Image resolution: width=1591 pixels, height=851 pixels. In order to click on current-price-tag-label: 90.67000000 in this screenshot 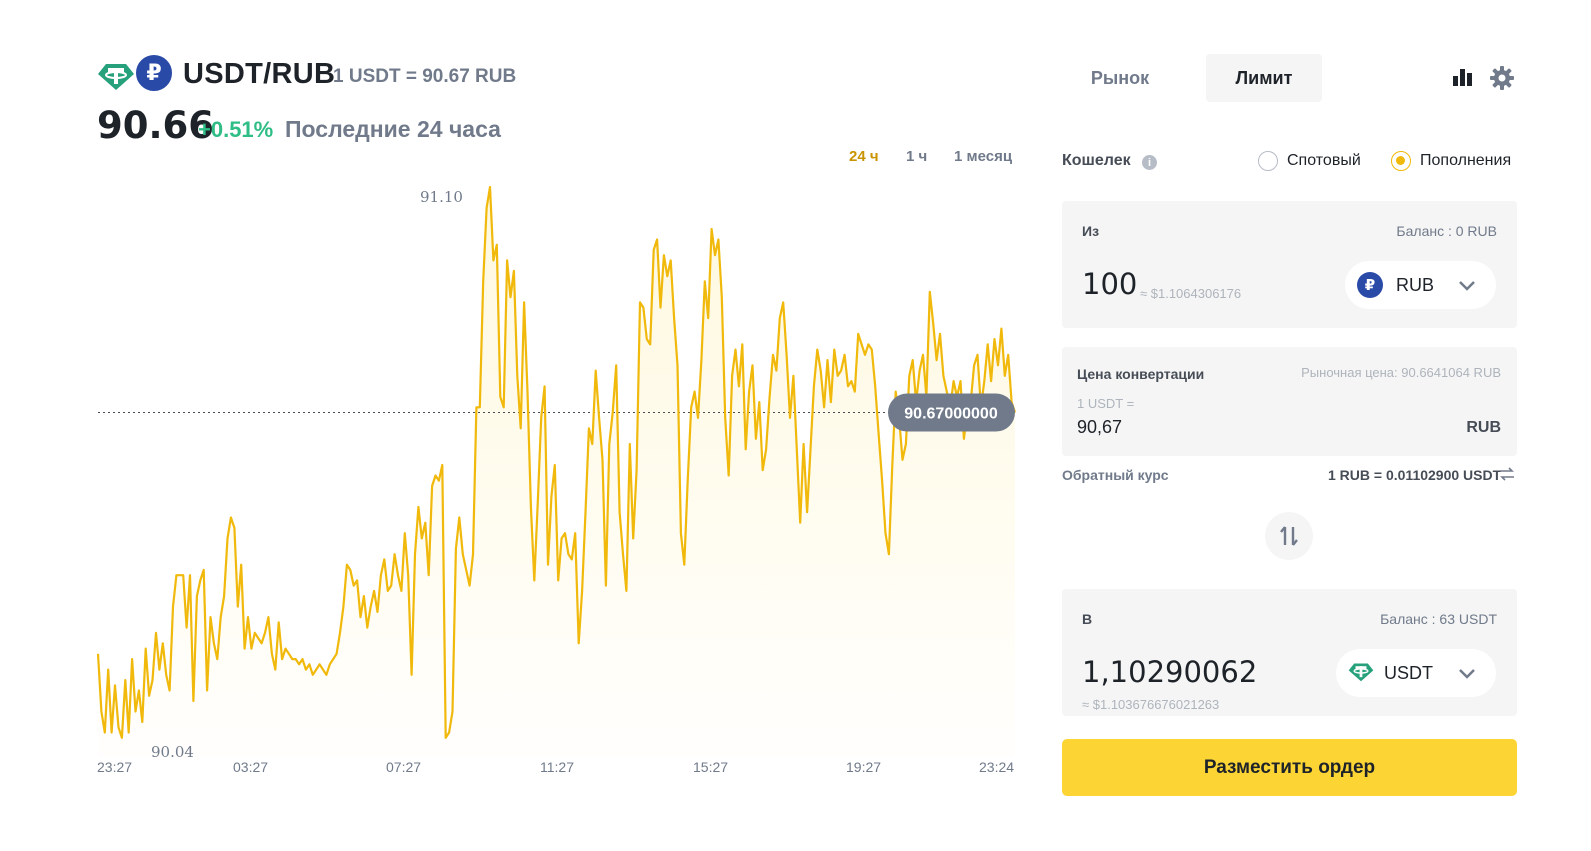, I will do `click(951, 414)`.